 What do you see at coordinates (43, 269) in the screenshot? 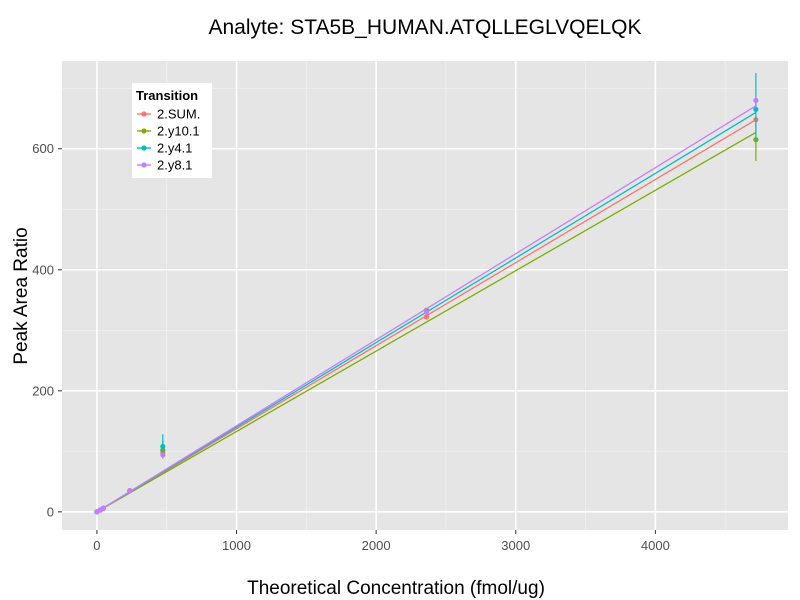
I see `y-tick-label: 400` at bounding box center [43, 269].